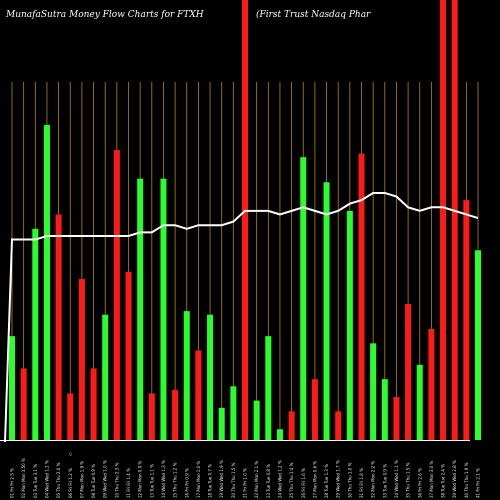 Image resolution: width=500 pixels, height=500 pixels. I want to click on x-tick-label: 02 Mon Mon 3.50 %, so click(23, 478).